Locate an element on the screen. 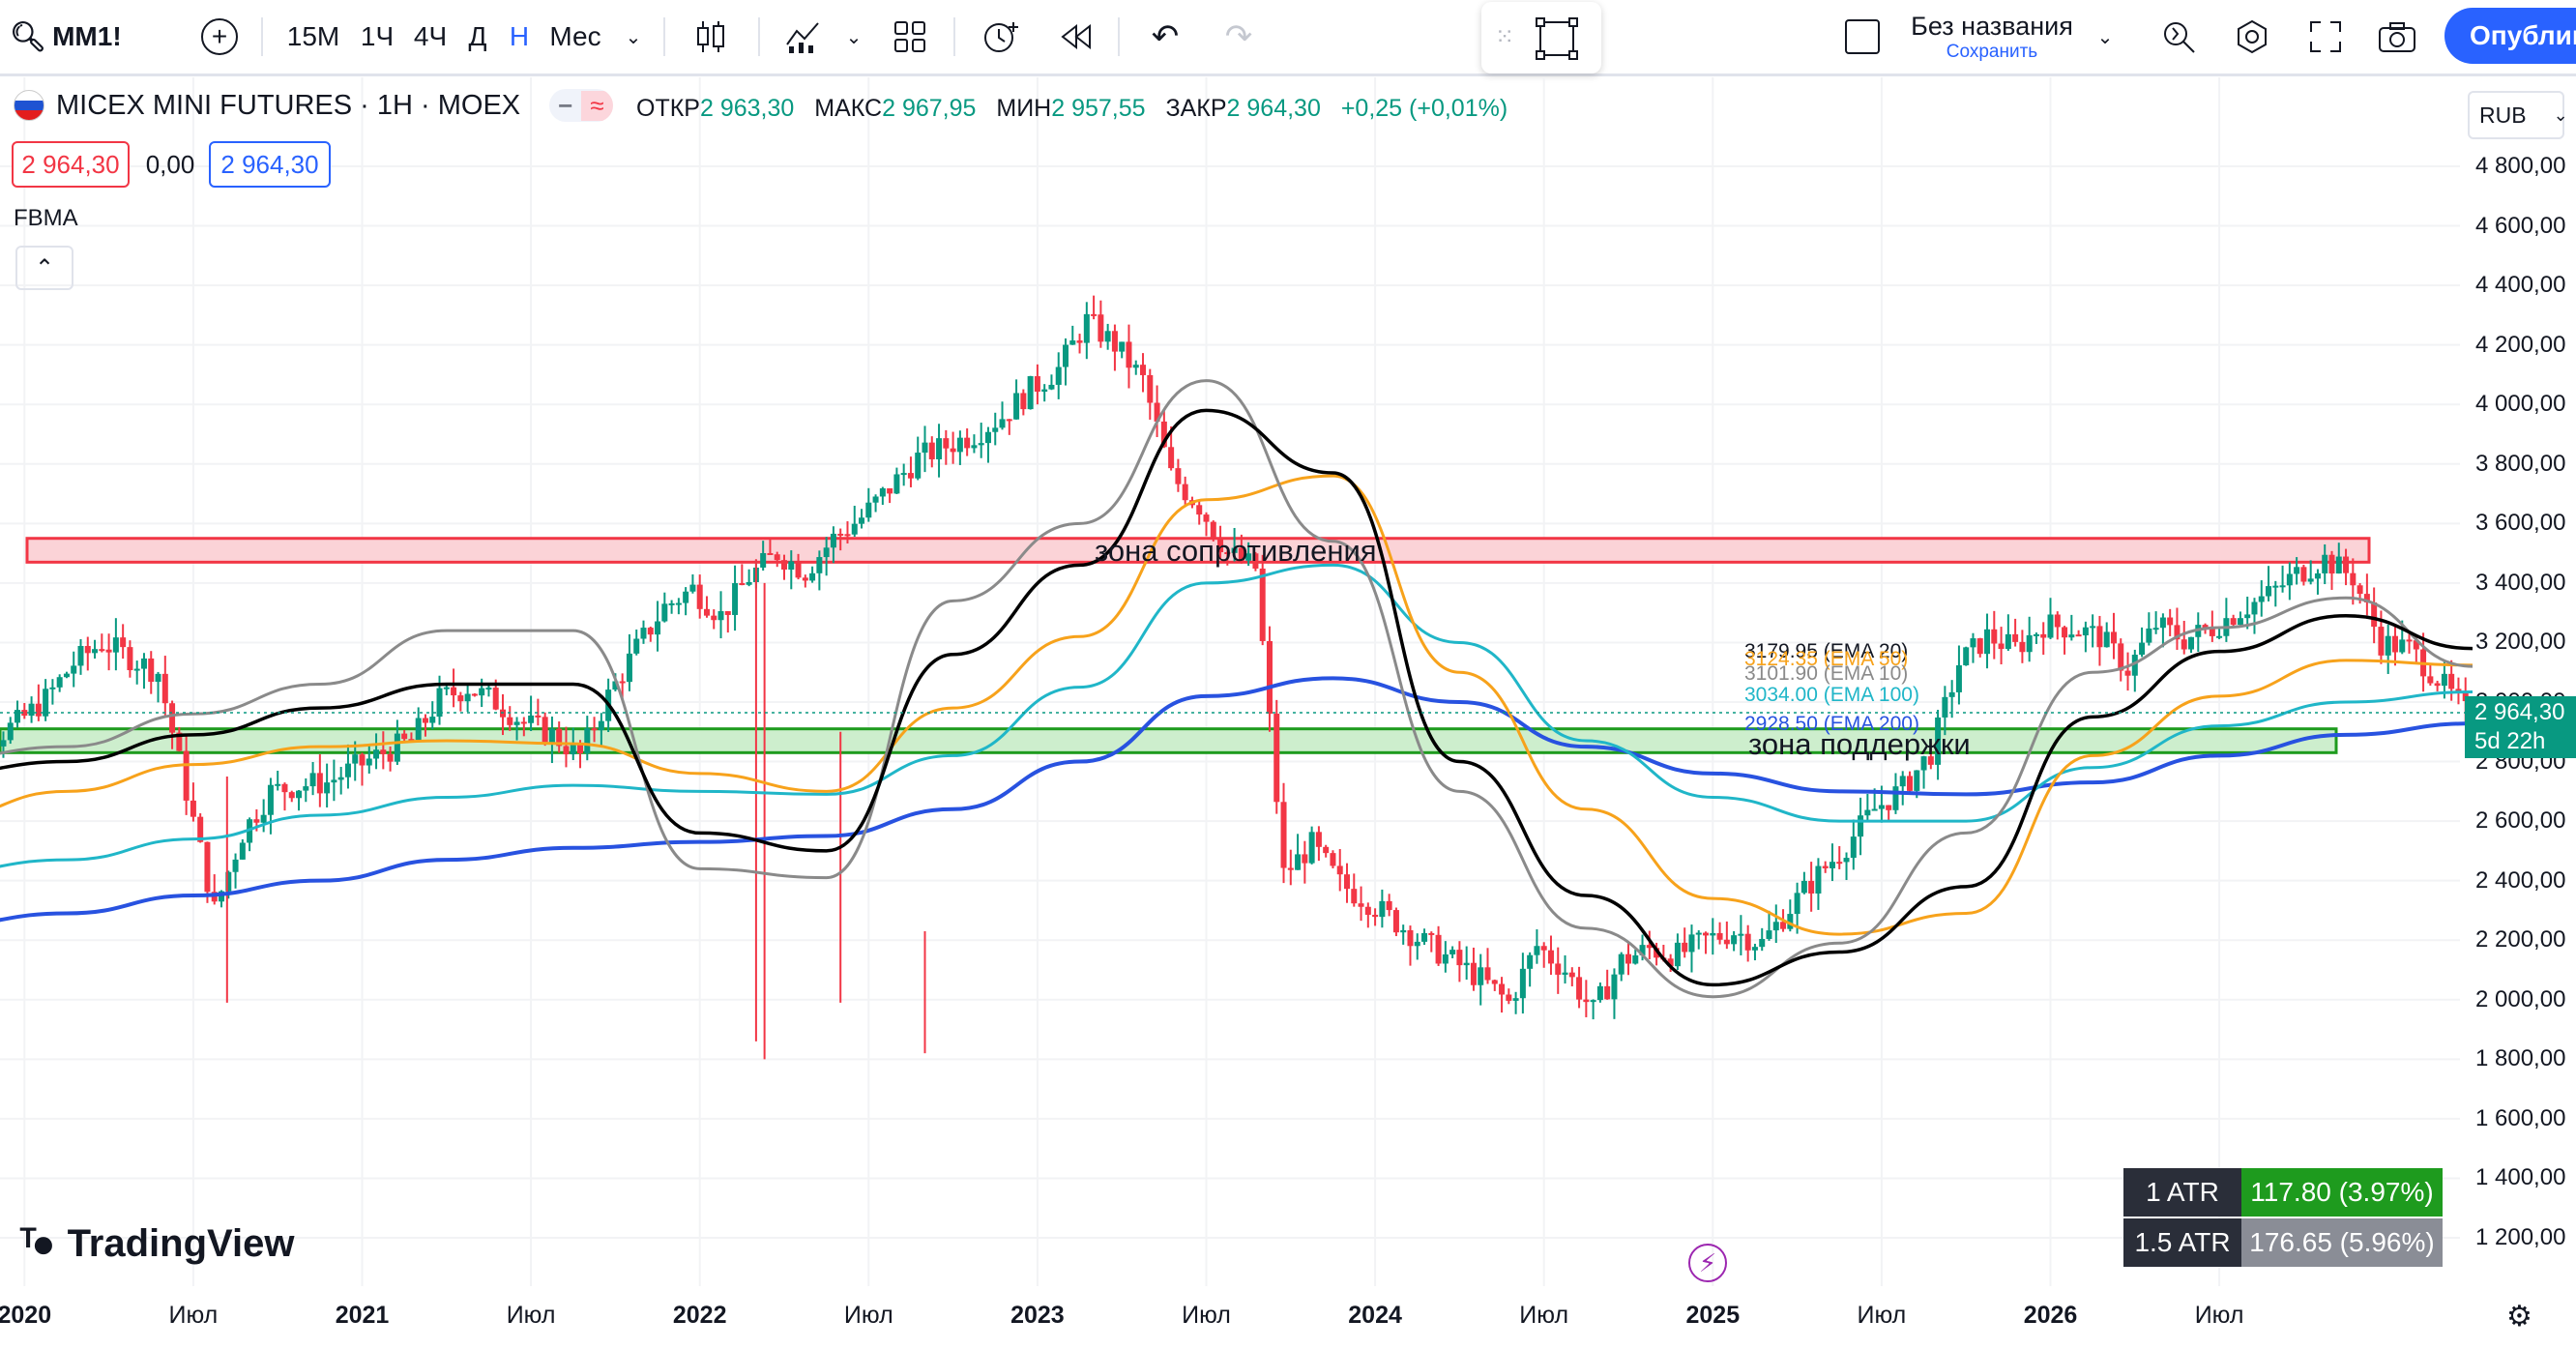 This screenshot has width=2576, height=1349. symbol-search: 🔍︎ MM1! is located at coordinates (66, 37).